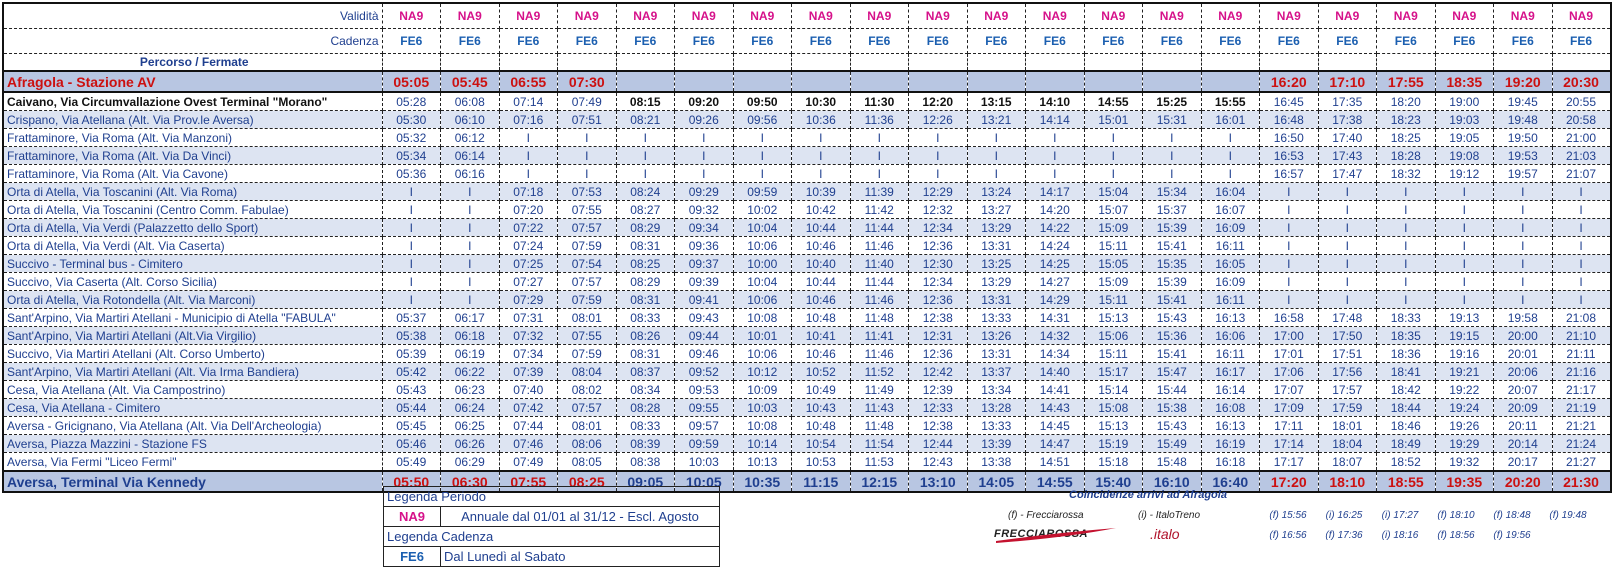  What do you see at coordinates (1464, 119) in the screenshot?
I see `stop-time: 19:03` at bounding box center [1464, 119].